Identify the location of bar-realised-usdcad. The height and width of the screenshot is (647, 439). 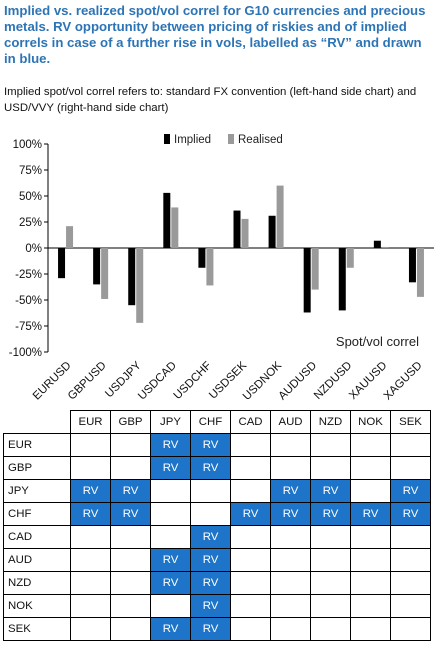
(175, 227).